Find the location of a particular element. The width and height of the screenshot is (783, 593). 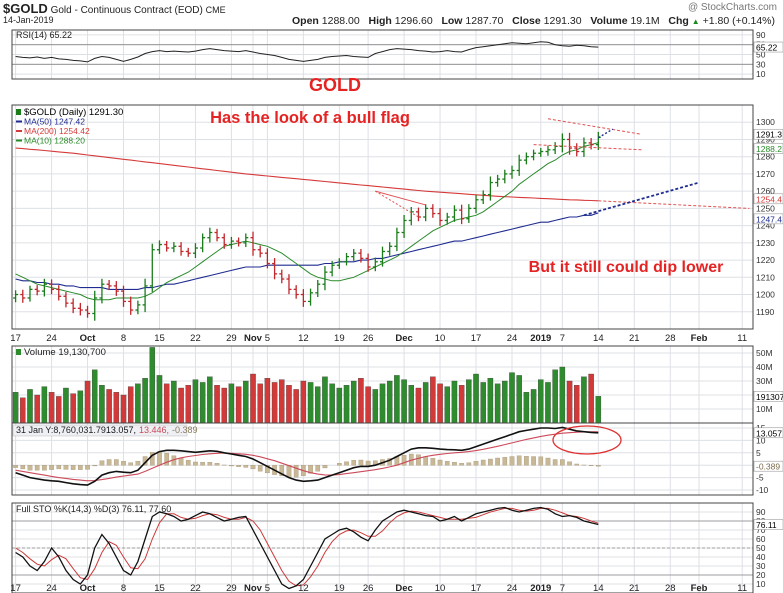

x-tick-label-10: 19 is located at coordinates (339, 338).